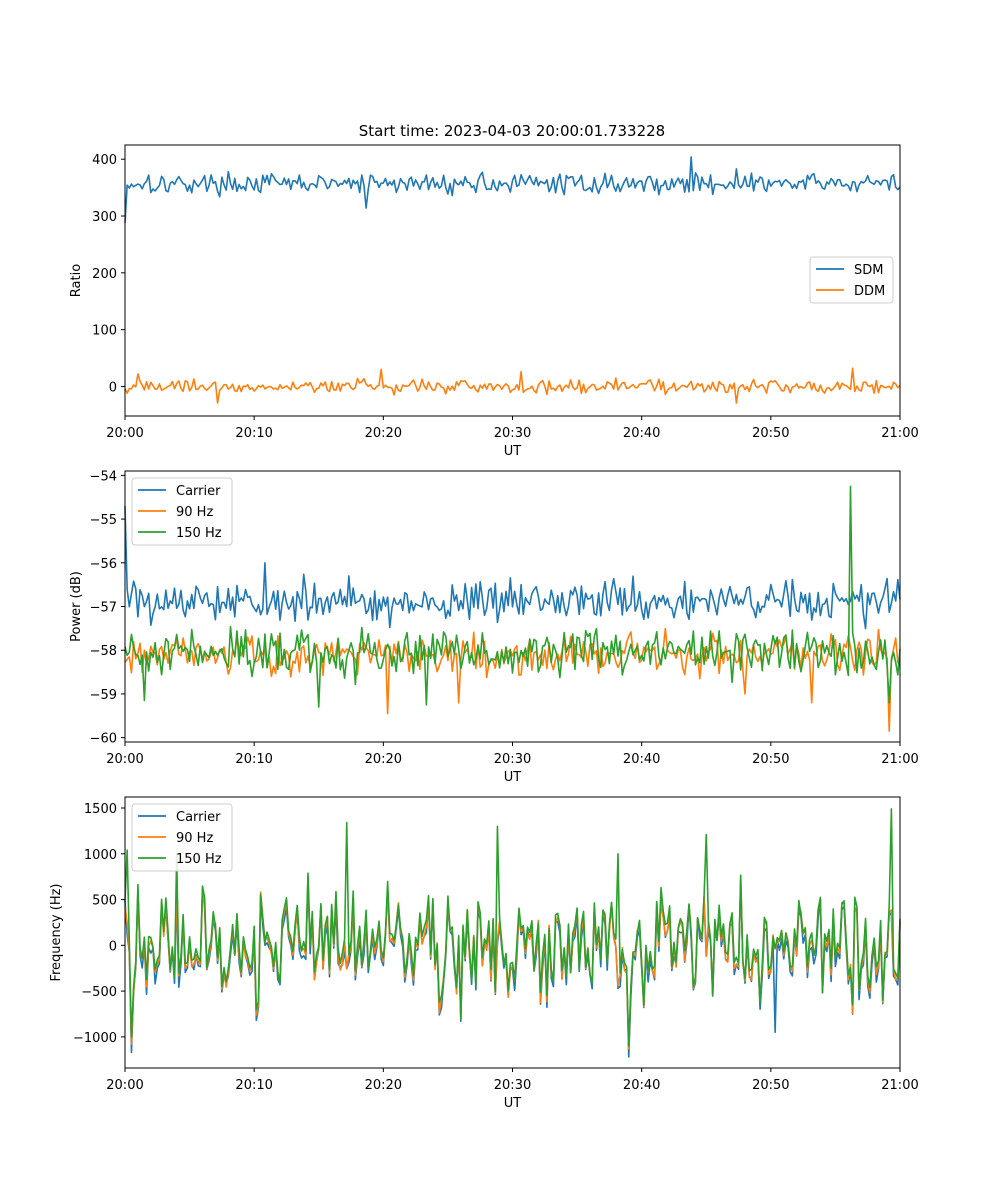 This screenshot has width=1000, height=1204. What do you see at coordinates (103, 520) in the screenshot?
I see `y-tick-label: −55` at bounding box center [103, 520].